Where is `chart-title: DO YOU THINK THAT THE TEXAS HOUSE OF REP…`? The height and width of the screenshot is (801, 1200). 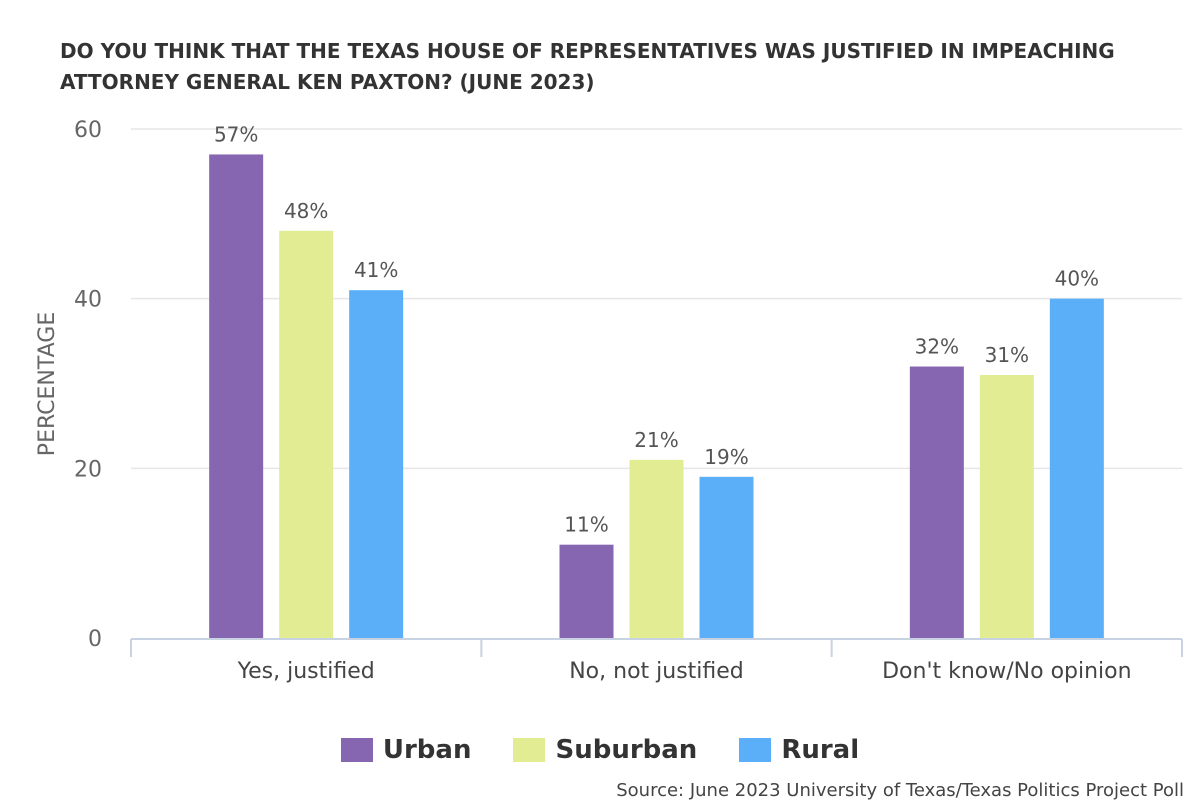
chart-title: DO YOU THINK THAT THE TEXAS HOUSE OF REP… is located at coordinates (587, 66).